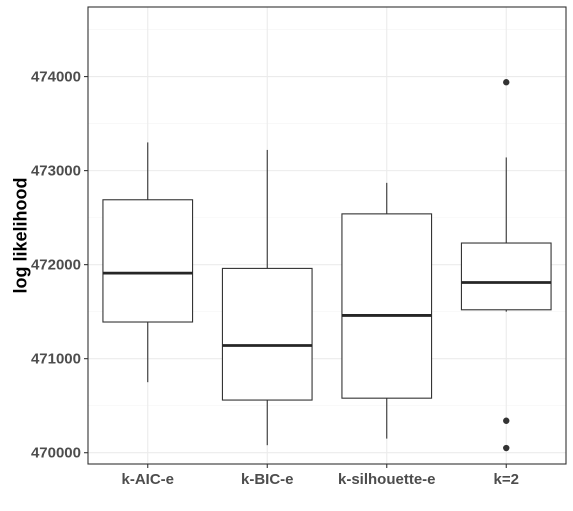 The width and height of the screenshot is (573, 511). What do you see at coordinates (56, 453) in the screenshot?
I see `y-tick-label: 470000` at bounding box center [56, 453].